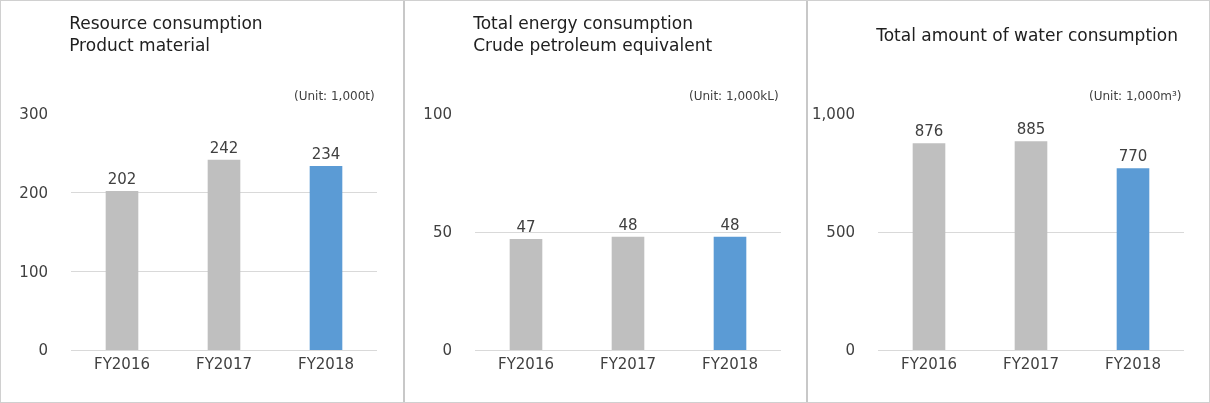  I want to click on y-tick-label: 200, so click(33, 192).